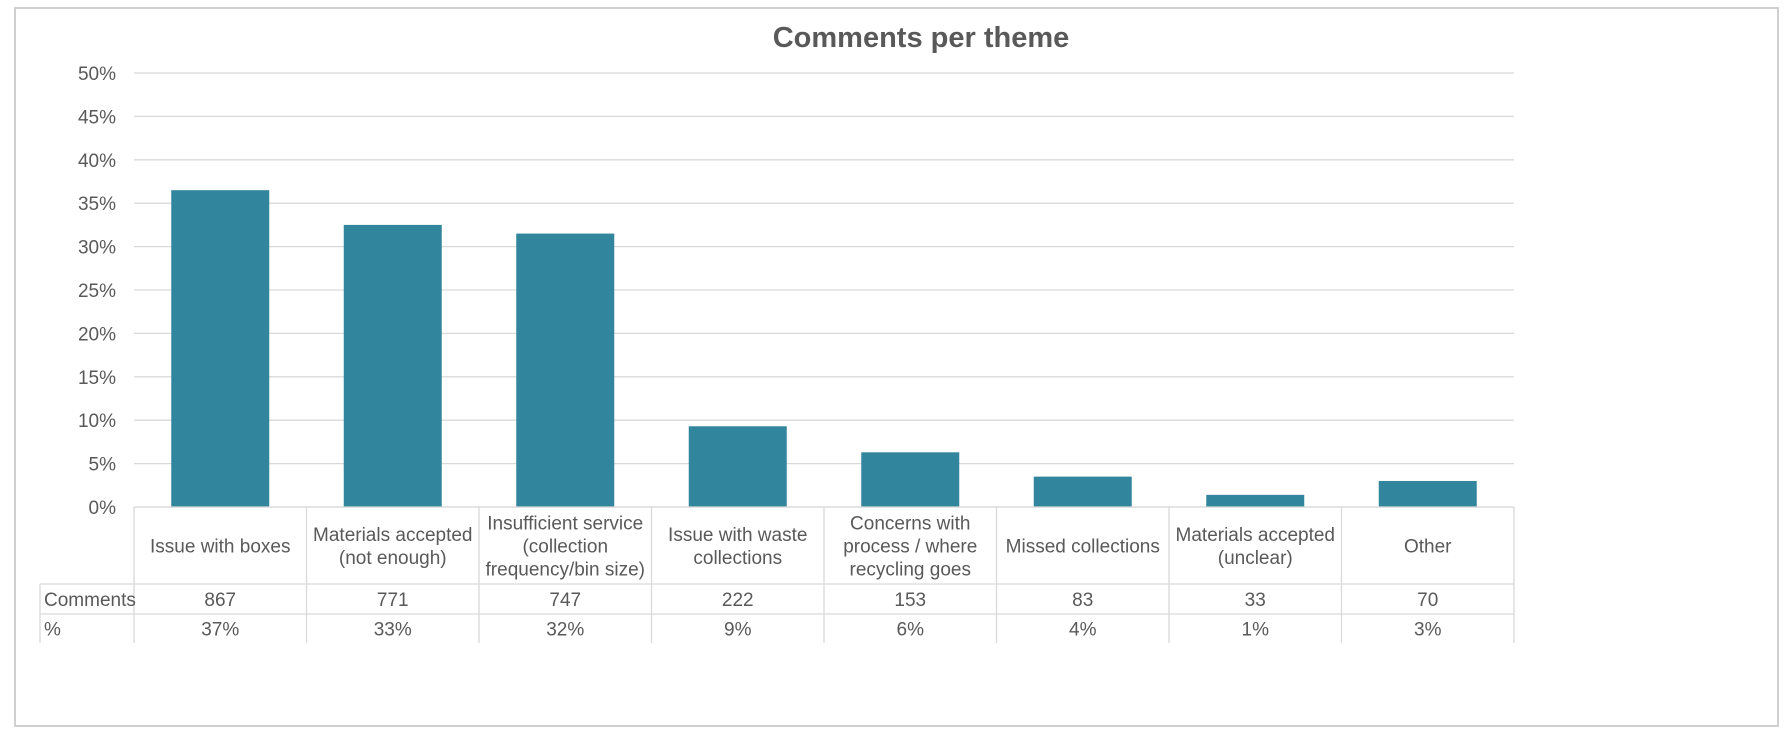 The height and width of the screenshot is (734, 1792). Describe the element at coordinates (220, 600) in the screenshot. I see `table-cell: 867` at that location.